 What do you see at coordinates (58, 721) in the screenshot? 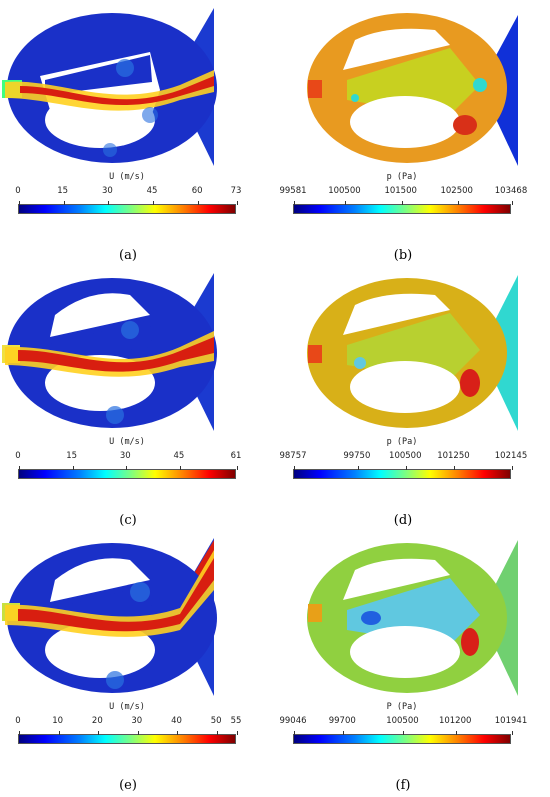
I see `colorbar-tick-label-e: 10` at bounding box center [58, 721].